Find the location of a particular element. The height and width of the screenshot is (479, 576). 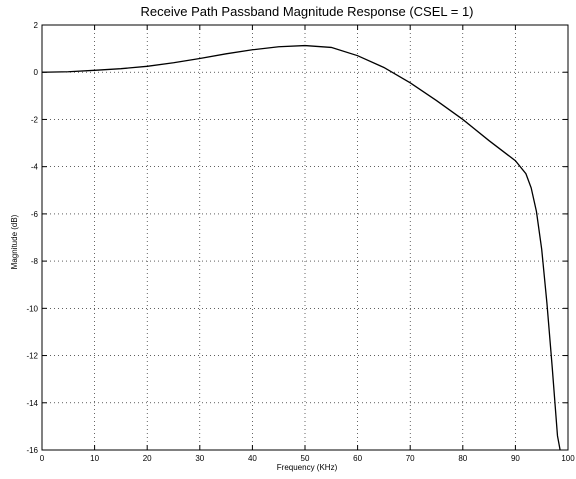

y-tick-label: -6 is located at coordinates (35, 214).